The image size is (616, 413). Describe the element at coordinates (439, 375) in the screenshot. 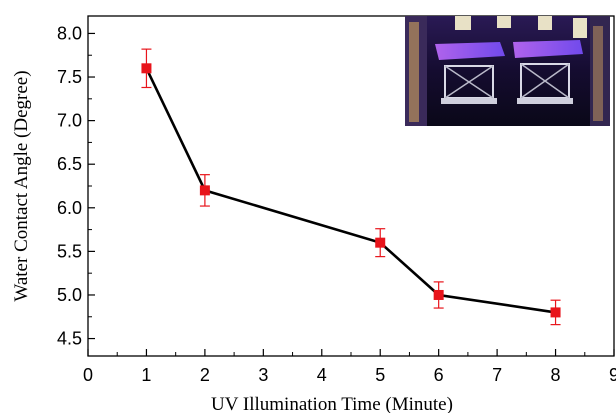

I see `x-tick-label: 6` at that location.